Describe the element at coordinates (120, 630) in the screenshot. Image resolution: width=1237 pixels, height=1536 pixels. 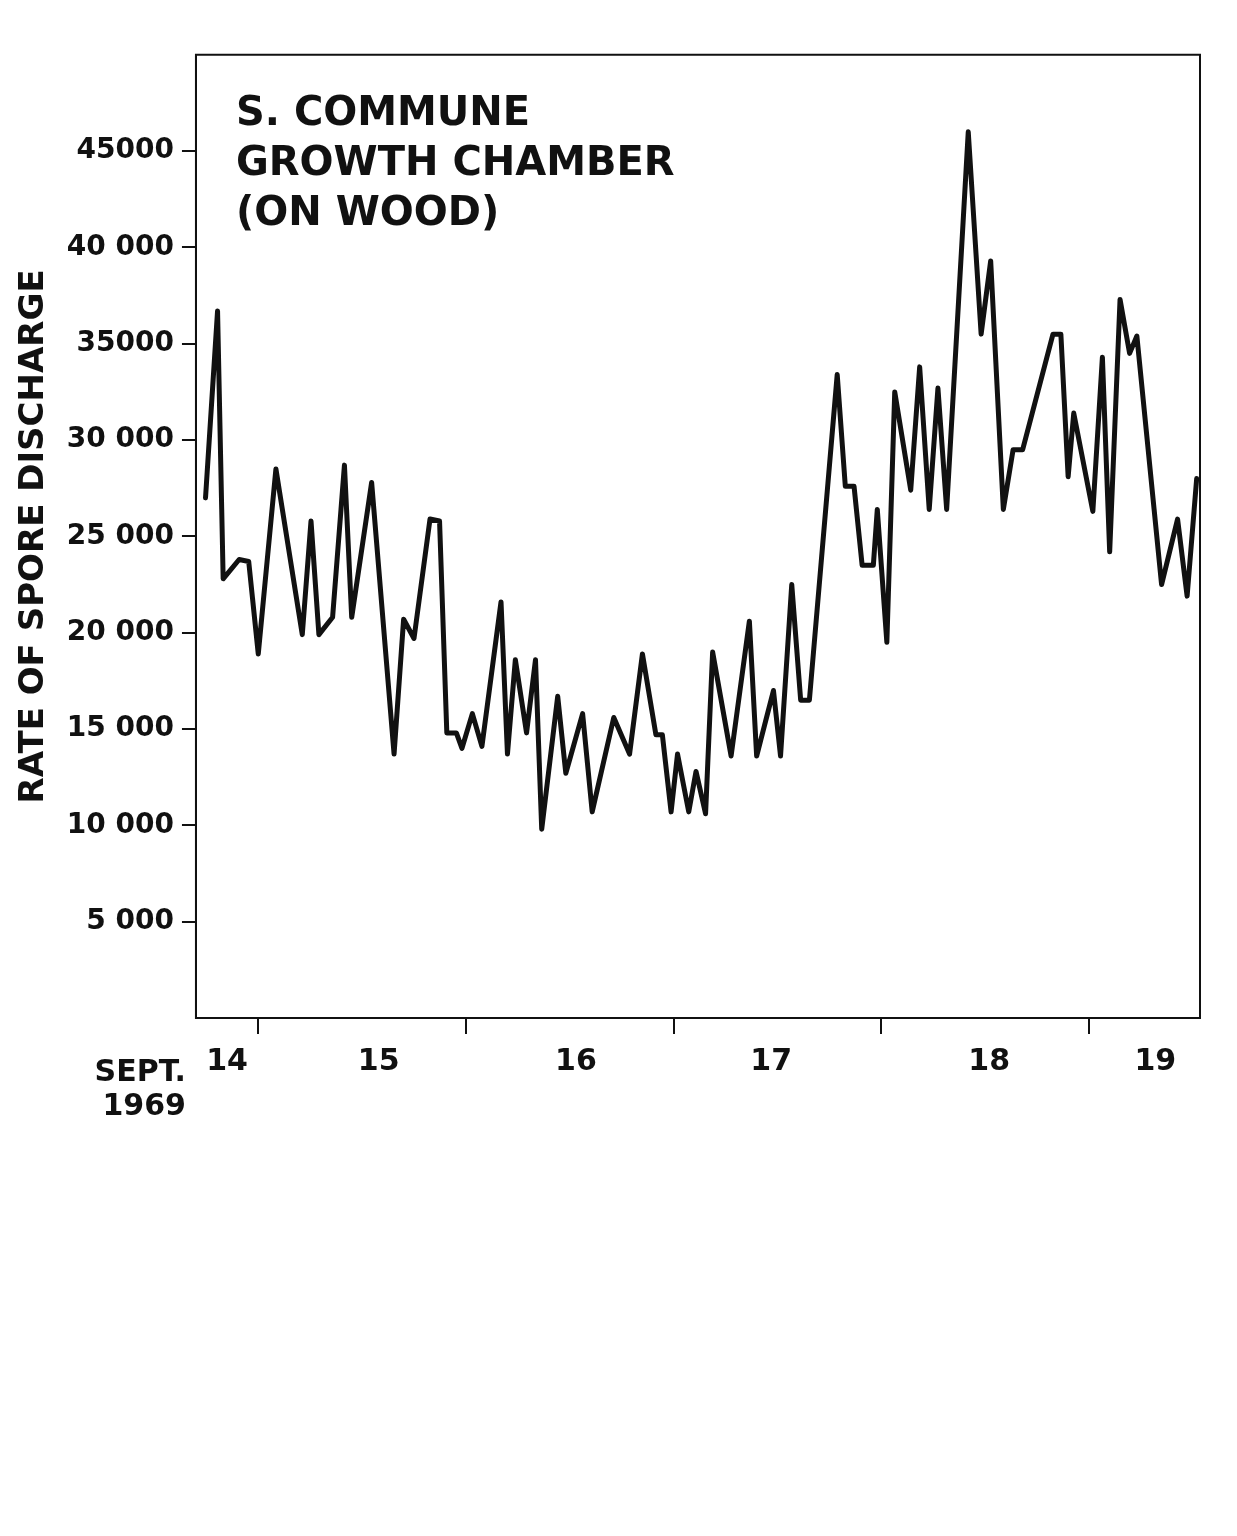
I see `y-tick-label: 20 000` at that location.